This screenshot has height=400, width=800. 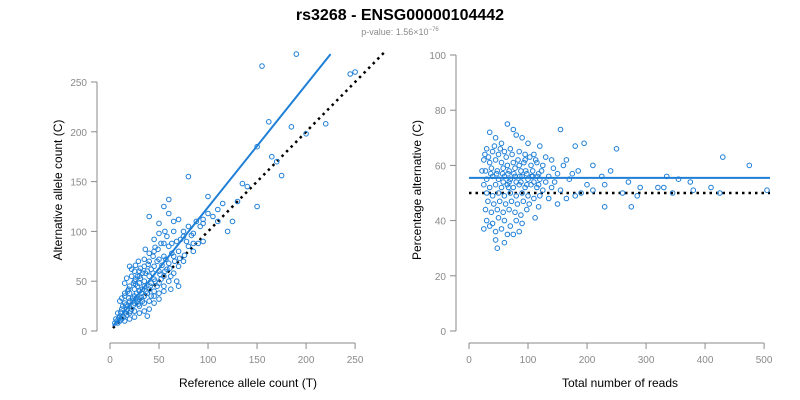 I want to click on left-y-axis-label: Alternative allele count (C), so click(x=58, y=190).